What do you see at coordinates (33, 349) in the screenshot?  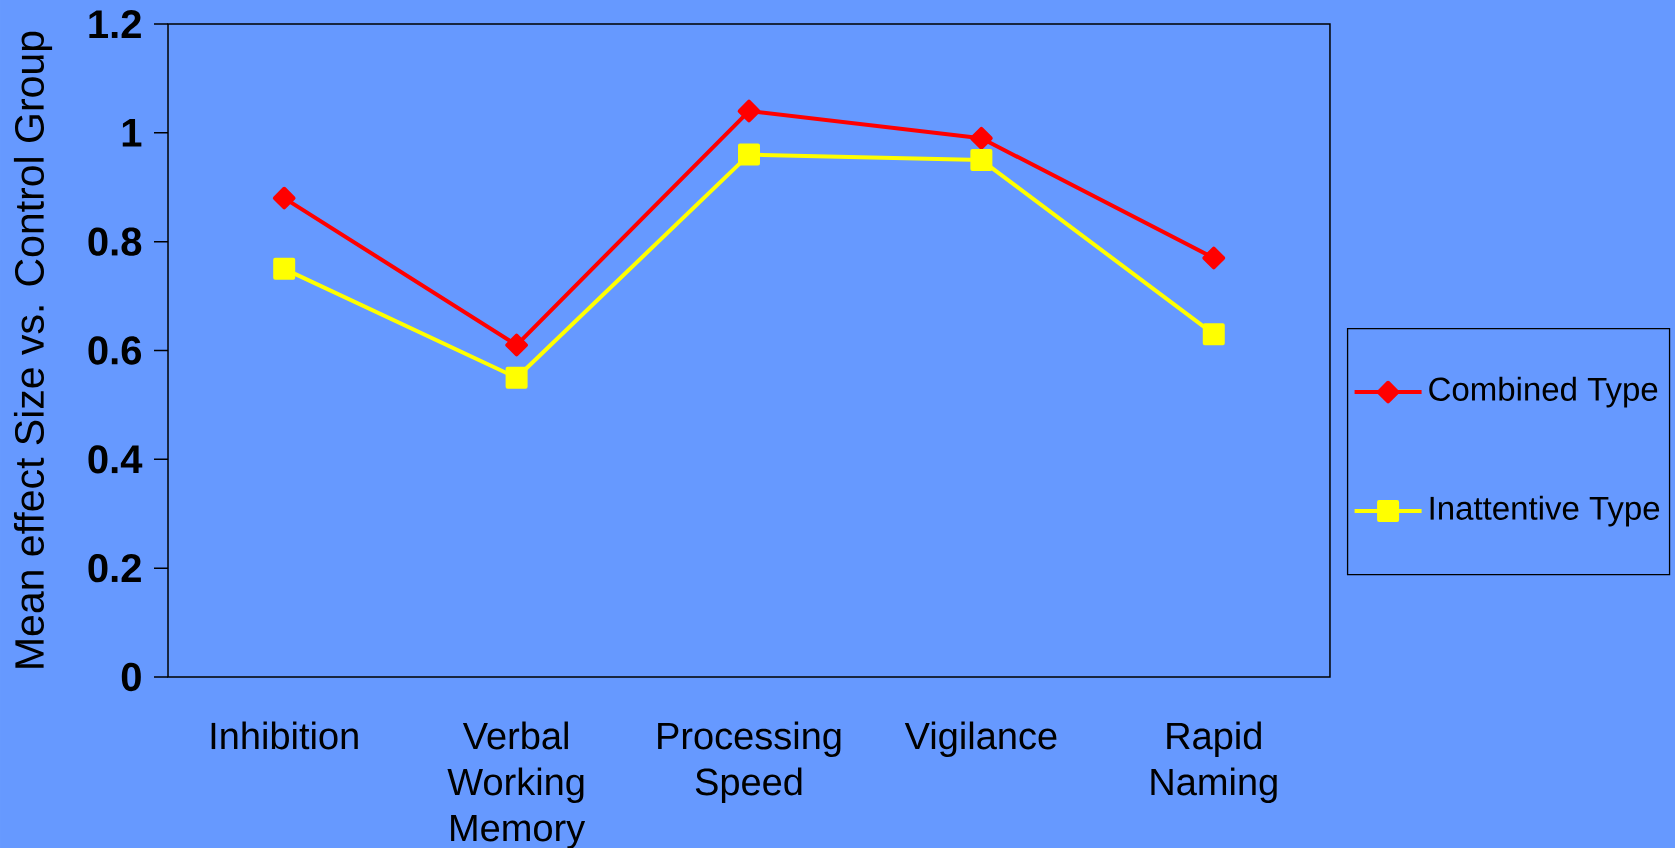 I see `y-axis-title: Mean effect Size vs. Control Group` at bounding box center [33, 349].